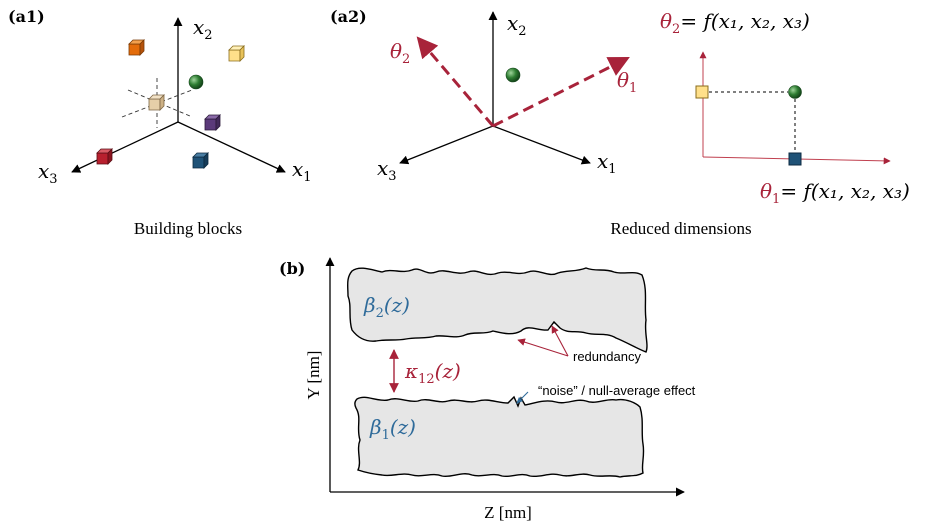  I want to click on b-label-beta1: β1(z), so click(392, 429).